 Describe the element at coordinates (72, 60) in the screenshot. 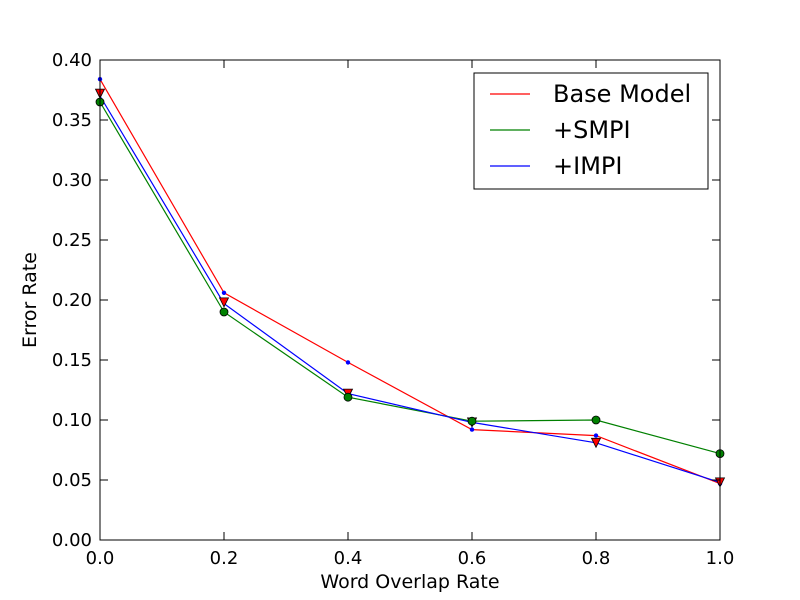

I see `y-tick-label: 0.40` at that location.